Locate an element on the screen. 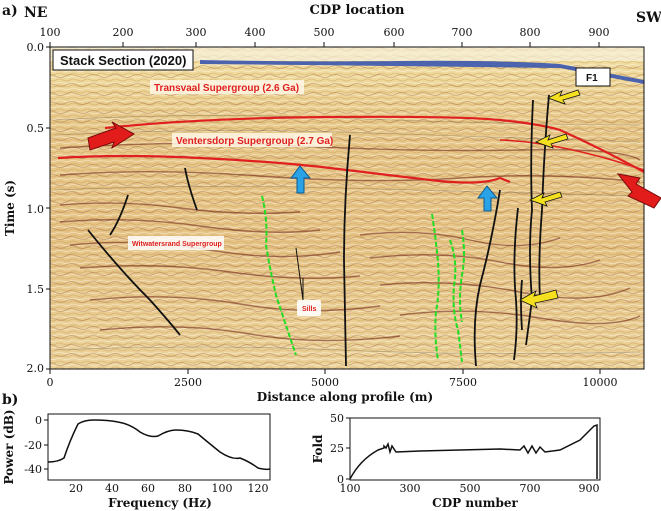  fold-tick-0: 0 is located at coordinates (340, 479).